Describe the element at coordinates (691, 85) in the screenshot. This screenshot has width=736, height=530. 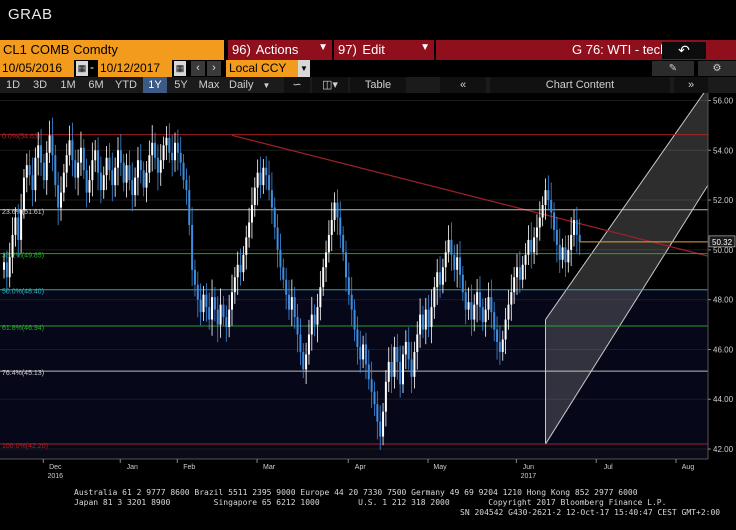
I see `expand-icon: »` at that location.